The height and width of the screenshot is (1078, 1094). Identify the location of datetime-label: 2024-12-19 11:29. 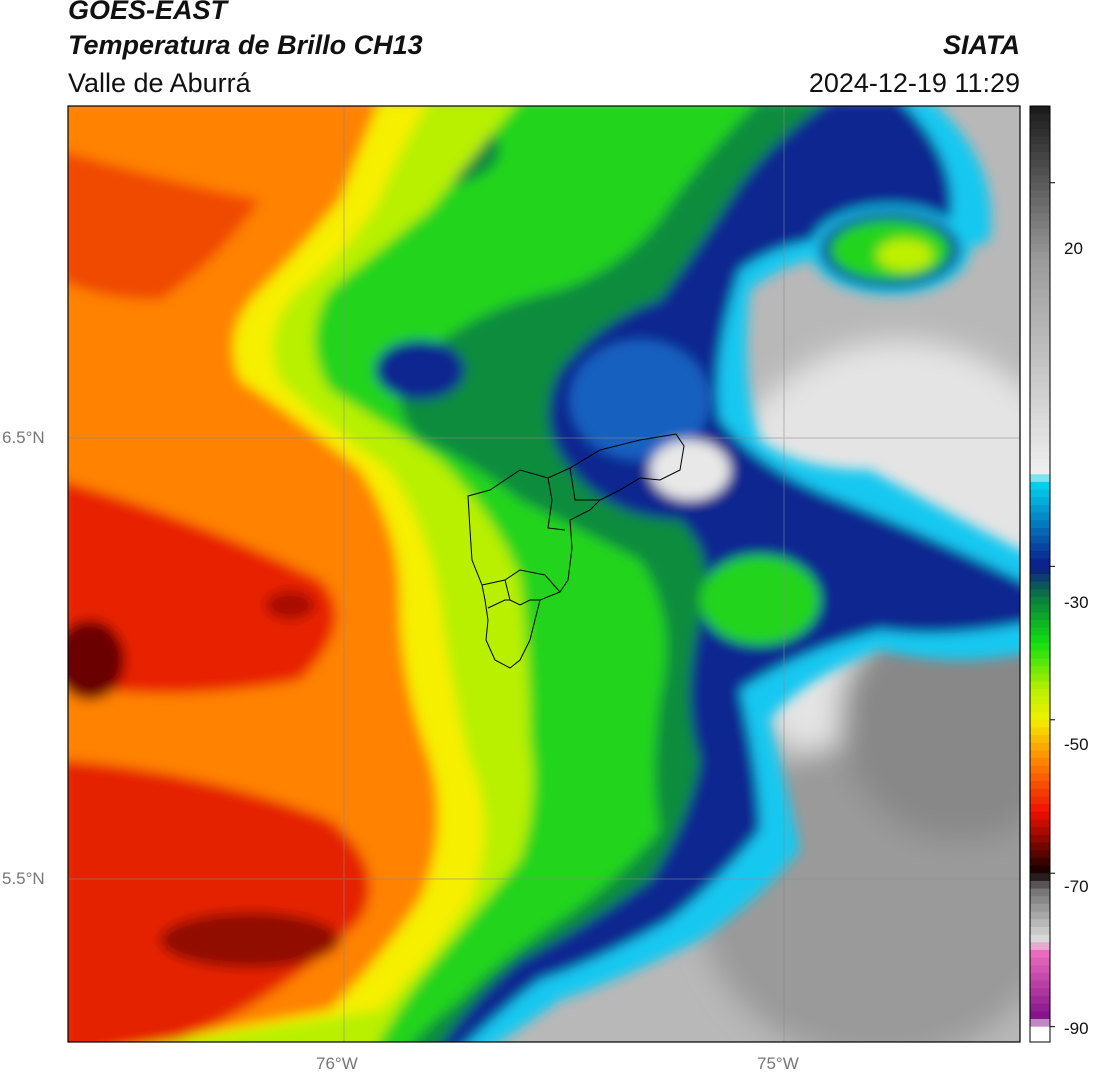
(914, 83).